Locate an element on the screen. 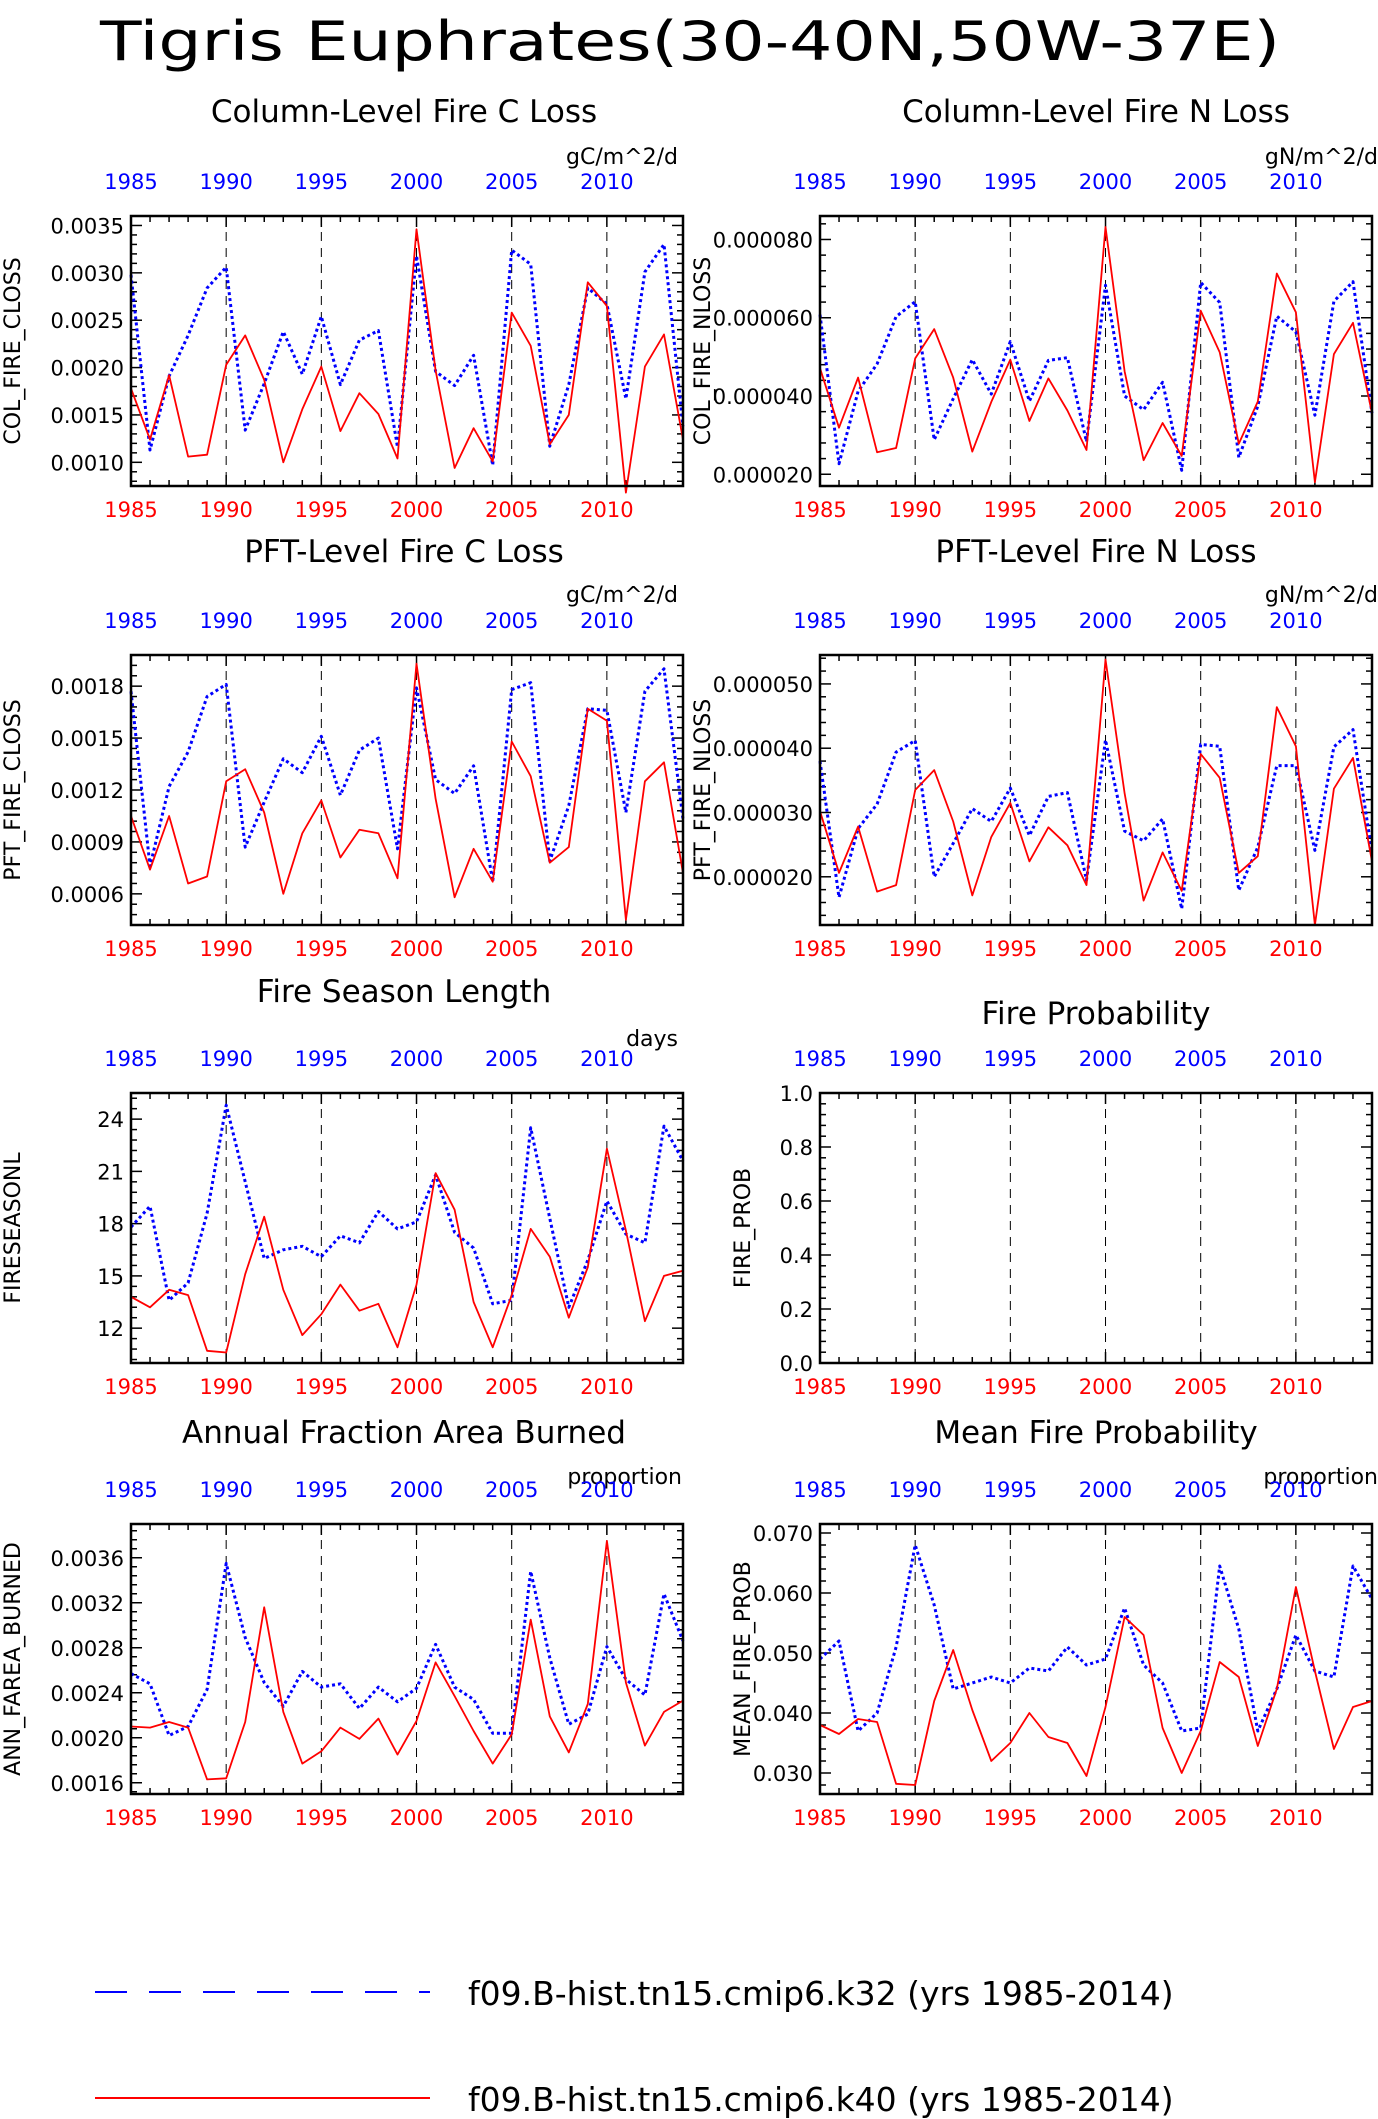 The height and width of the screenshot is (2119, 1378). panel-title: Column-Level Fire C Loss is located at coordinates (404, 112).